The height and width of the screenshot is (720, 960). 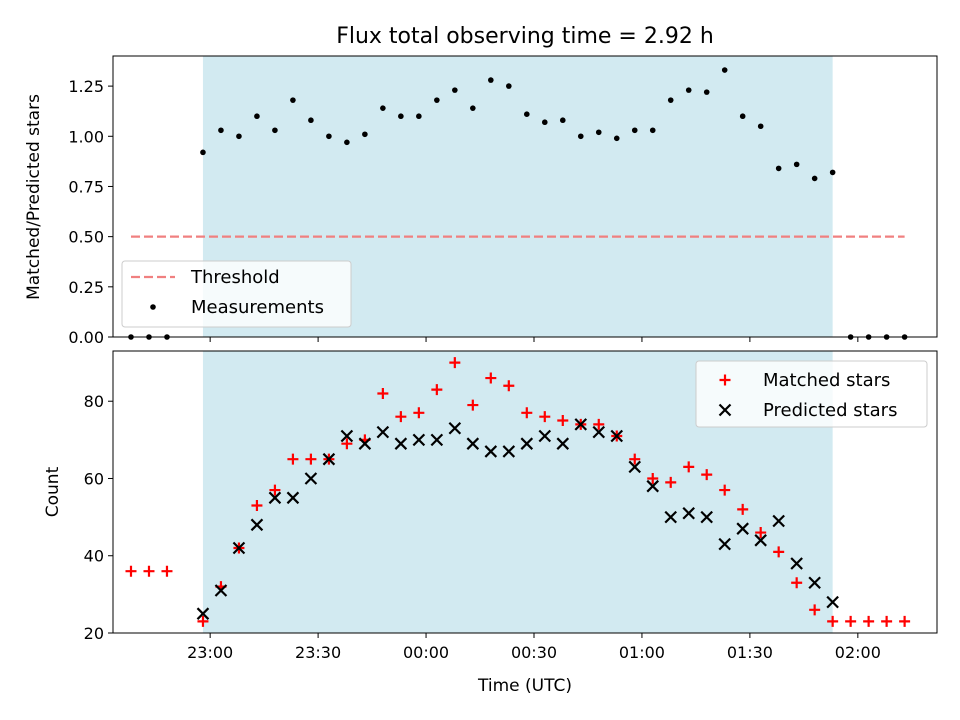 I want to click on bottom-y-tick-label: 40, so click(x=94, y=556).